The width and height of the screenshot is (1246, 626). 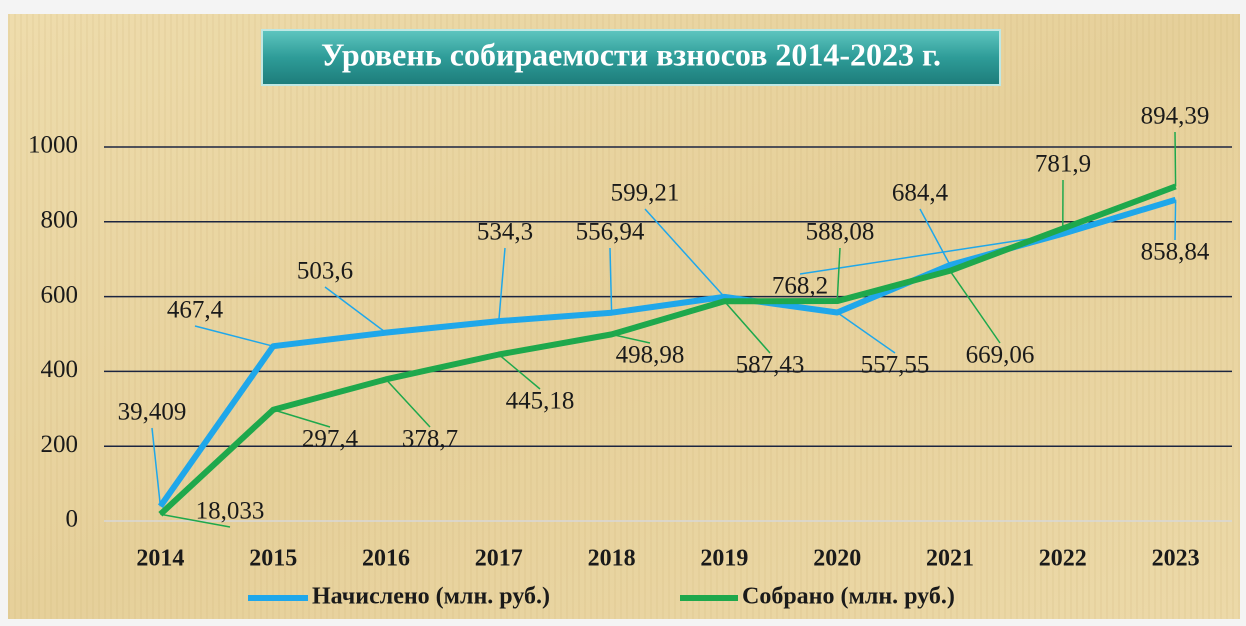 I want to click on legend-label: Собрано (млн. руб.), so click(x=848, y=597).